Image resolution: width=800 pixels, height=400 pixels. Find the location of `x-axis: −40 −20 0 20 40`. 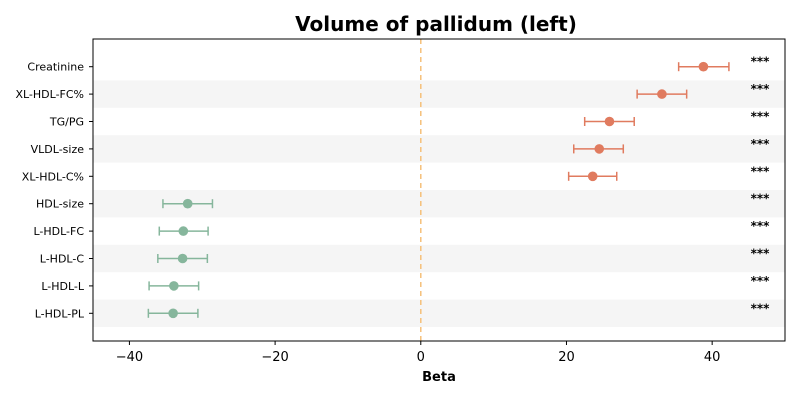

x-axis: −40 −20 0 20 40 is located at coordinates (418, 353).